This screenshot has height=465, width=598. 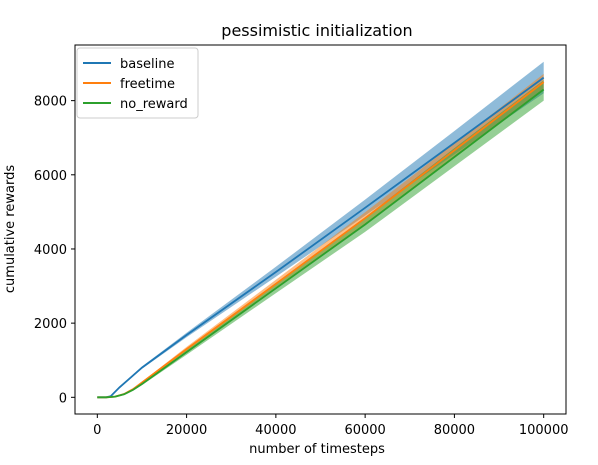 I want to click on x-tick-label: 0, so click(x=97, y=430).